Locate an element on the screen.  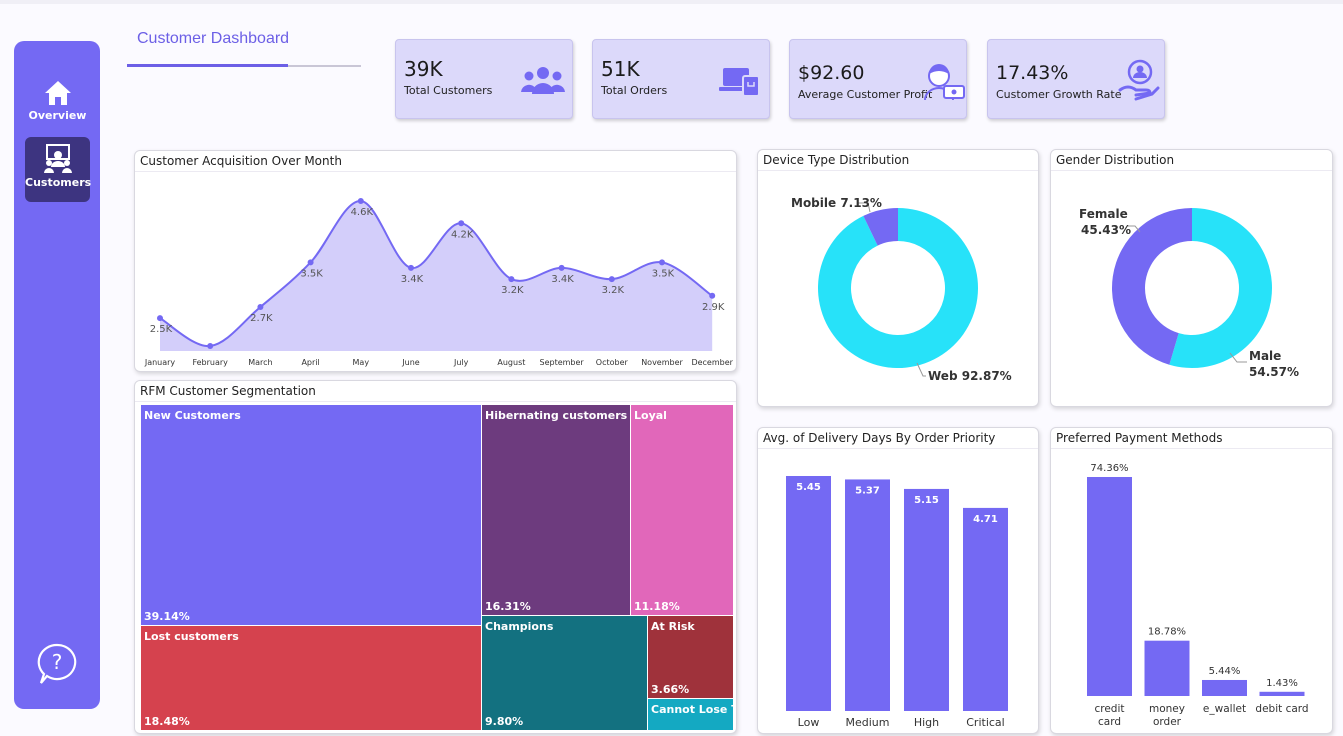
acquisition-data-label: 3.2K is located at coordinates (512, 290).